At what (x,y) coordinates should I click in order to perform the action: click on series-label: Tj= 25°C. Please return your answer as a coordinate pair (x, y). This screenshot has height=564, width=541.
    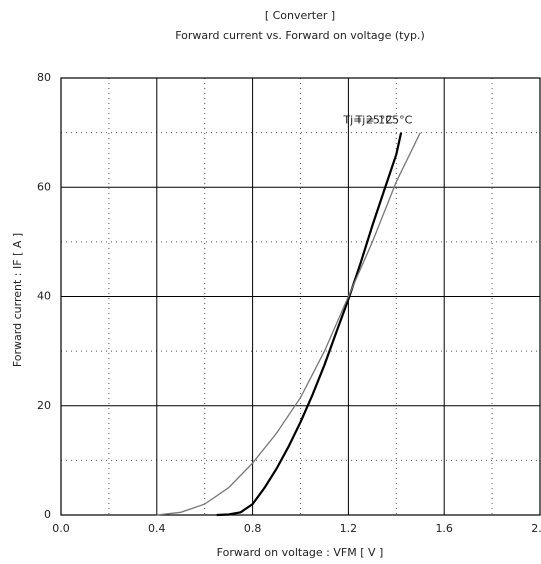
    Looking at the image, I should click on (367, 120).